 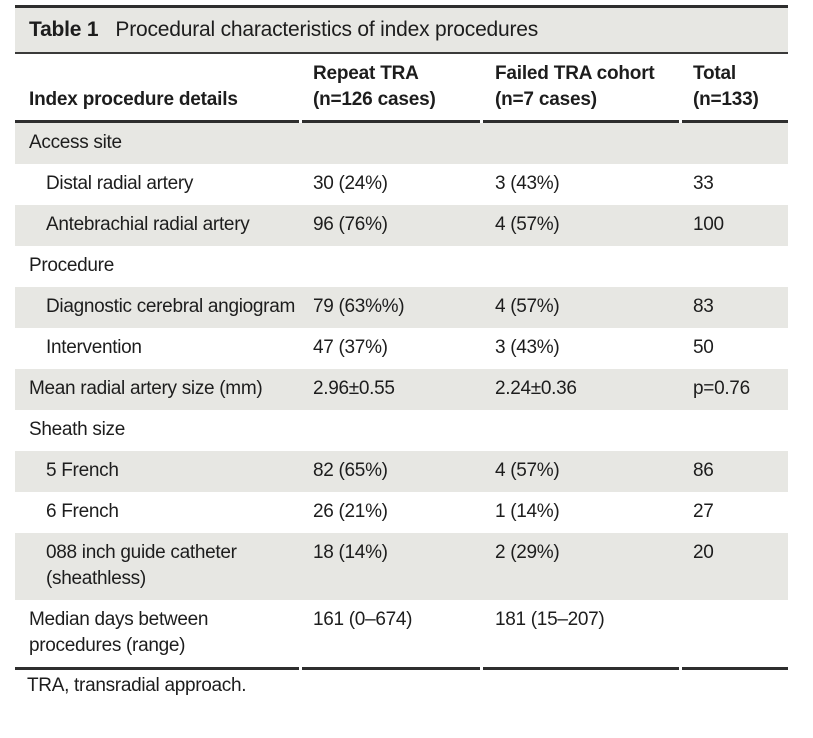 I want to click on total-cell: 83, so click(x=703, y=306).